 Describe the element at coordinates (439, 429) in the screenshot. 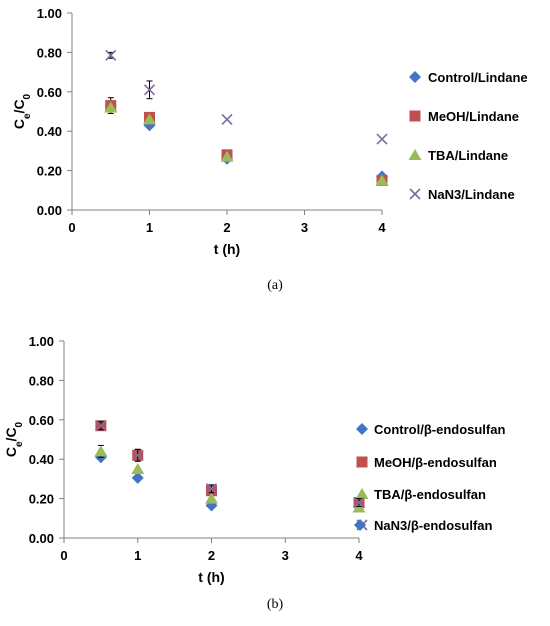

I see `legend-label: Control/β-endosulfan` at that location.